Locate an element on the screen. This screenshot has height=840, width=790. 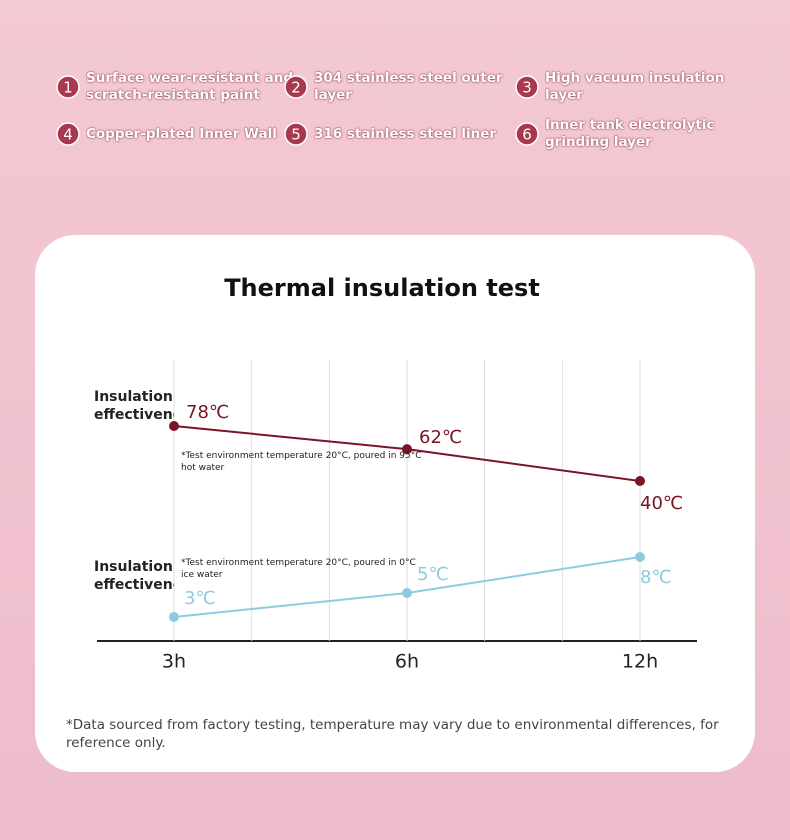
feature-number: 5 is located at coordinates (296, 135).